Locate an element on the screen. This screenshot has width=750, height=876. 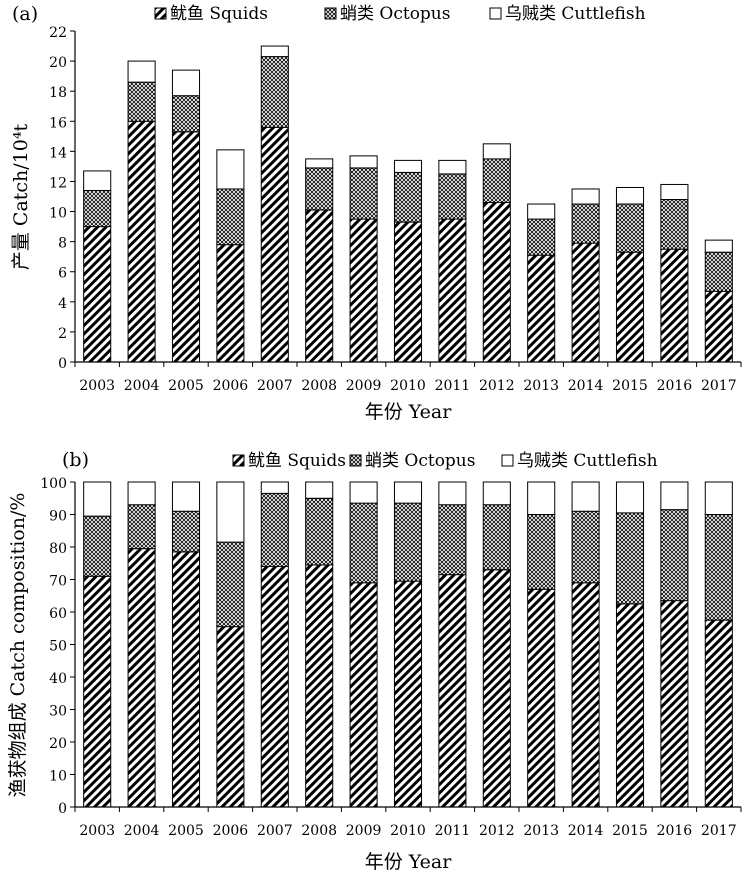
bar-a-octopus-2006 is located at coordinates (230, 217).